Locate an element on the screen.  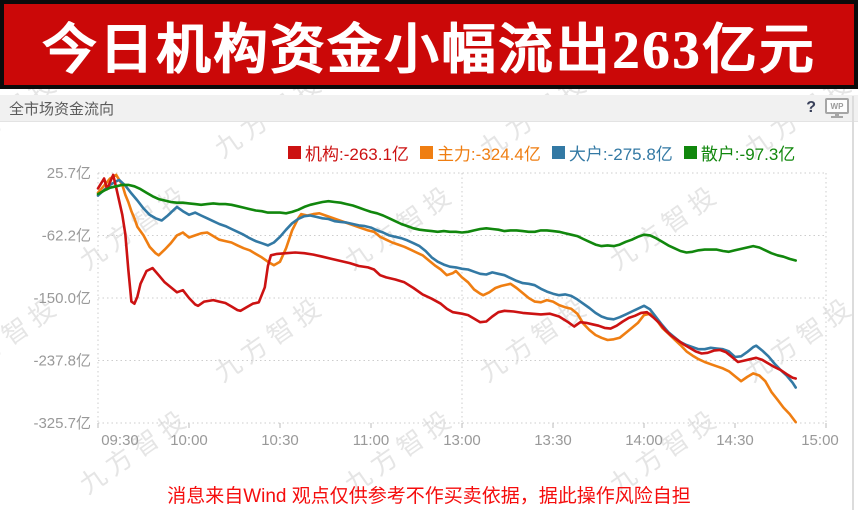
legend-item-1: 主力:-324.4亿 is located at coordinates (480, 152).